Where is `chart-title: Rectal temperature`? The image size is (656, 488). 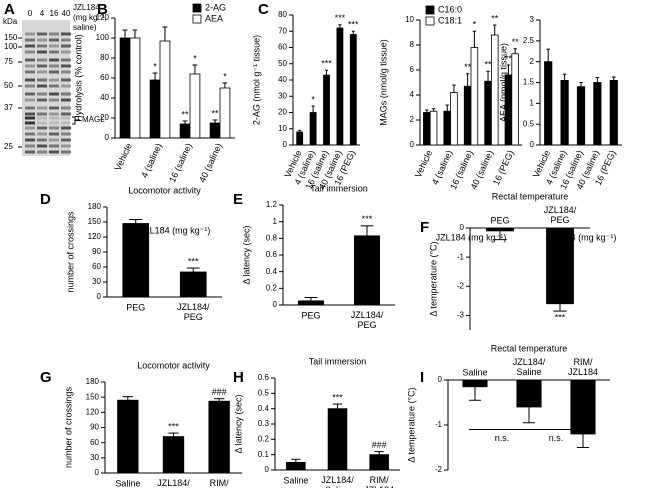
chart-title: Rectal temperature is located at coordinates (529, 348).